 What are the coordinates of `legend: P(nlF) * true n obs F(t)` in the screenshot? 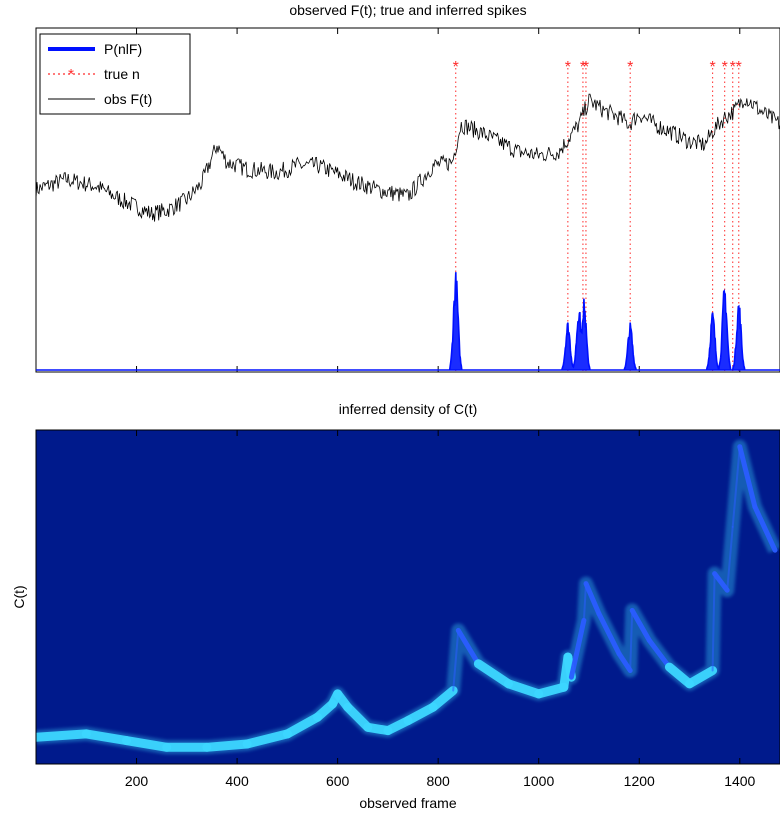 It's located at (115, 74).